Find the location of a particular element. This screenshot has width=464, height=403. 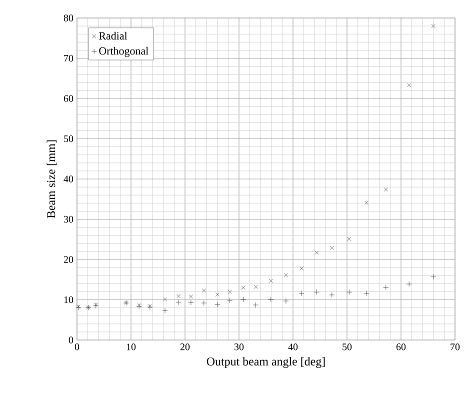

y-tick-label: 50 is located at coordinates (69, 138).